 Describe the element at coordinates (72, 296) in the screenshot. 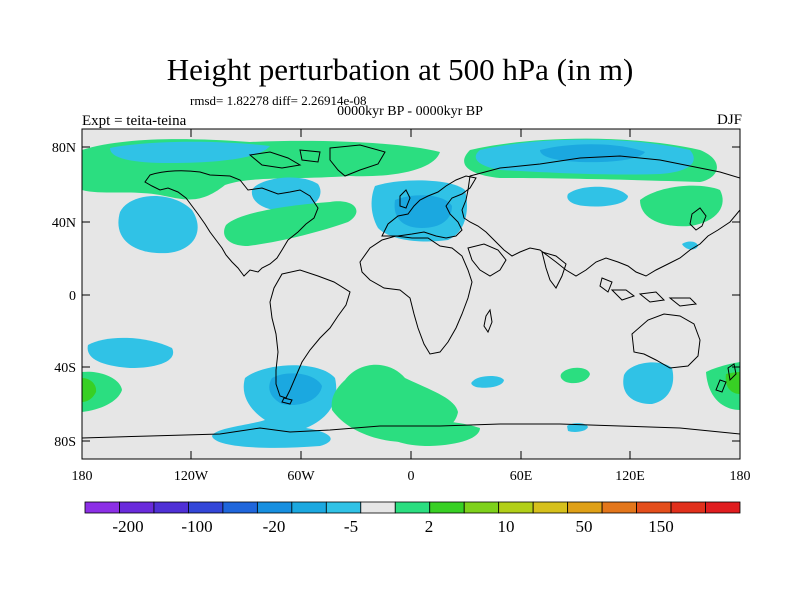

I see `y-tick-0: 0` at that location.